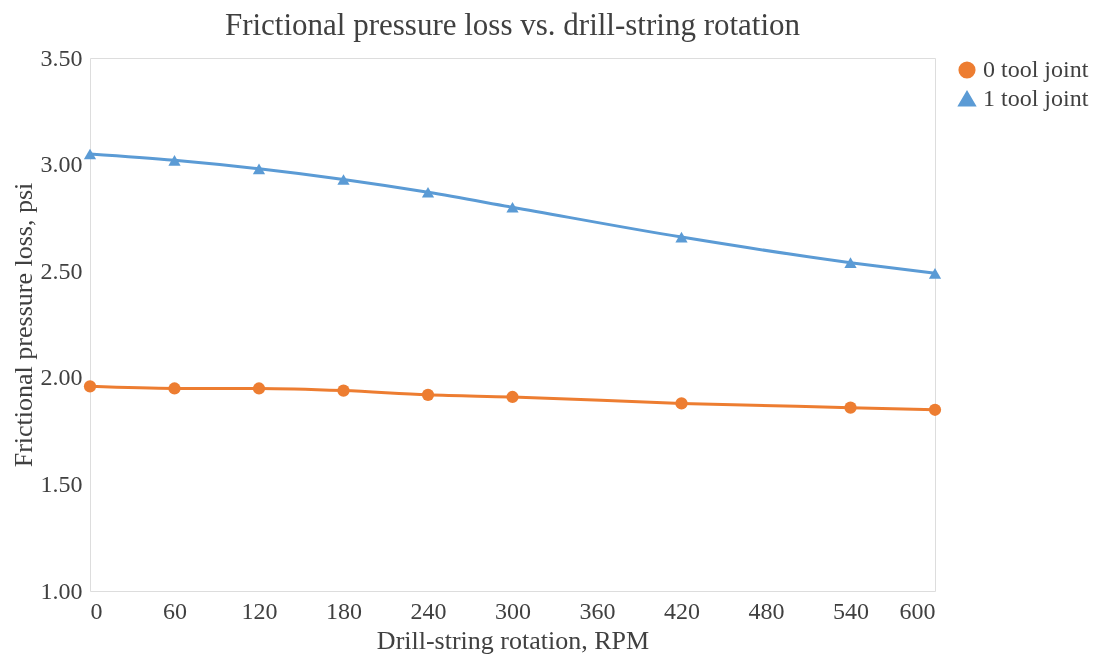 The image size is (1099, 663). What do you see at coordinates (61, 164) in the screenshot?
I see `y-tick-label: 3.00` at bounding box center [61, 164].